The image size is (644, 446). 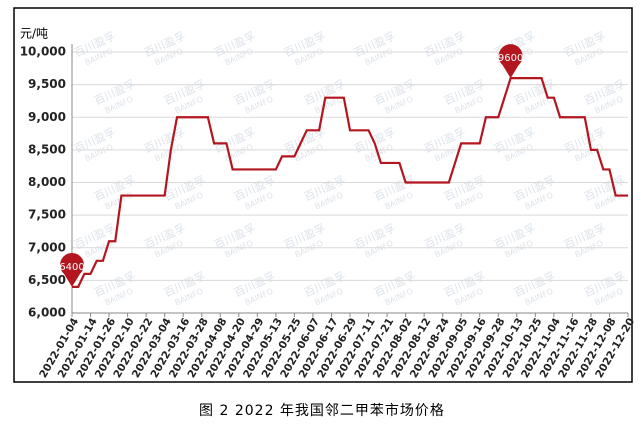 What do you see at coordinates (322, 410) in the screenshot?
I see `caption: 图 2 2022 年我国邻二甲苯市场价格` at bounding box center [322, 410].